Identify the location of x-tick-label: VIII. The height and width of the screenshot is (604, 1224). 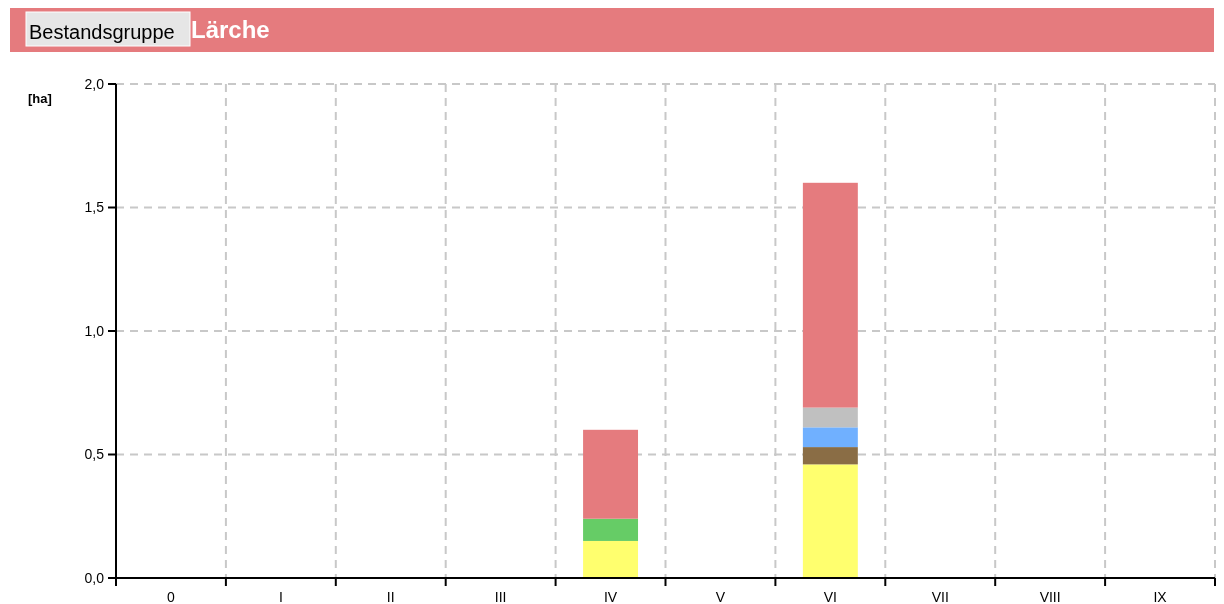
(1050, 596).